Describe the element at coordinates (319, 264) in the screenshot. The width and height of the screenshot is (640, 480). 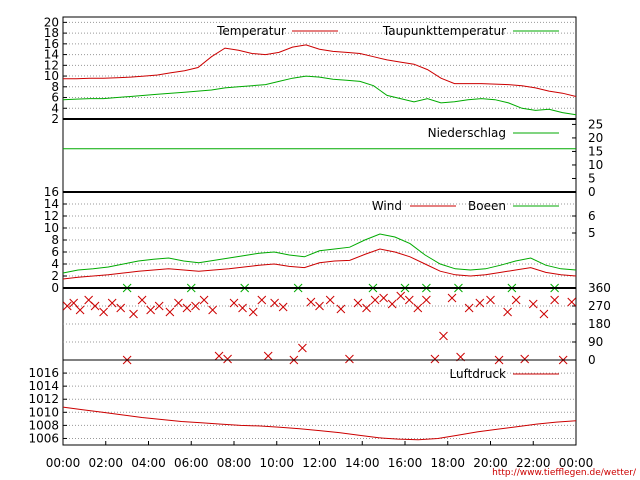
I see `series-line-wind` at that location.